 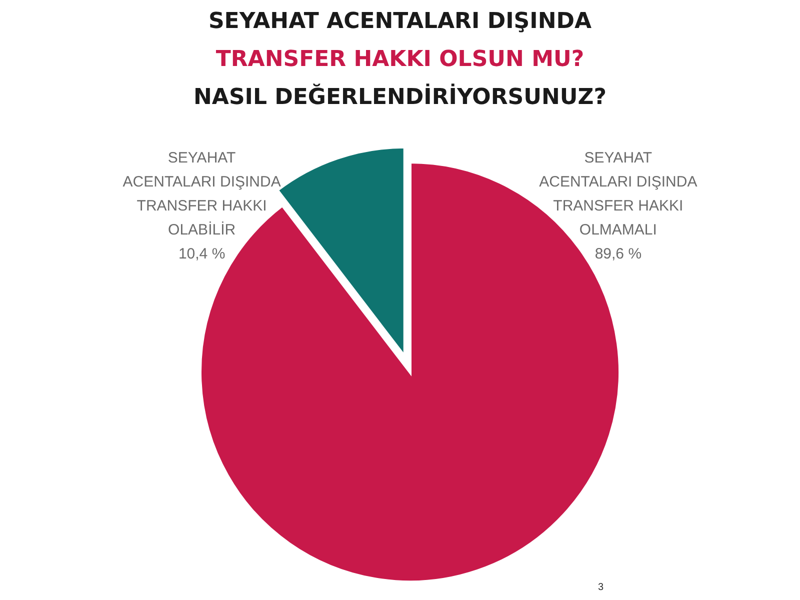 What do you see at coordinates (601, 587) in the screenshot?
I see `text: 3` at bounding box center [601, 587].